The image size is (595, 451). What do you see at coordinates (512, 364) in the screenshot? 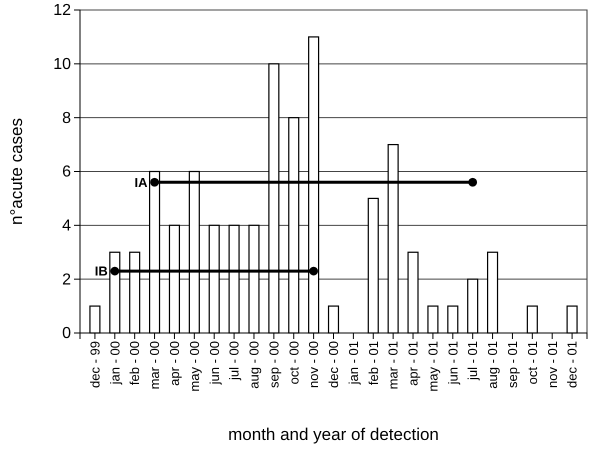
I see `x-tick-label: sep - 01` at bounding box center [512, 364].